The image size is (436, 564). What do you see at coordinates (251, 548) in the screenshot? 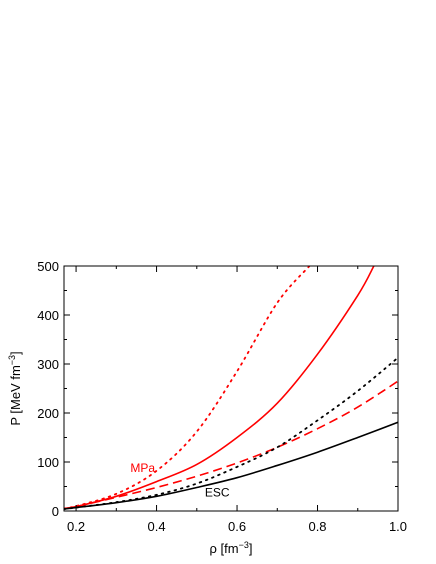
I see `x-axis-title-tail: ]` at bounding box center [251, 548].